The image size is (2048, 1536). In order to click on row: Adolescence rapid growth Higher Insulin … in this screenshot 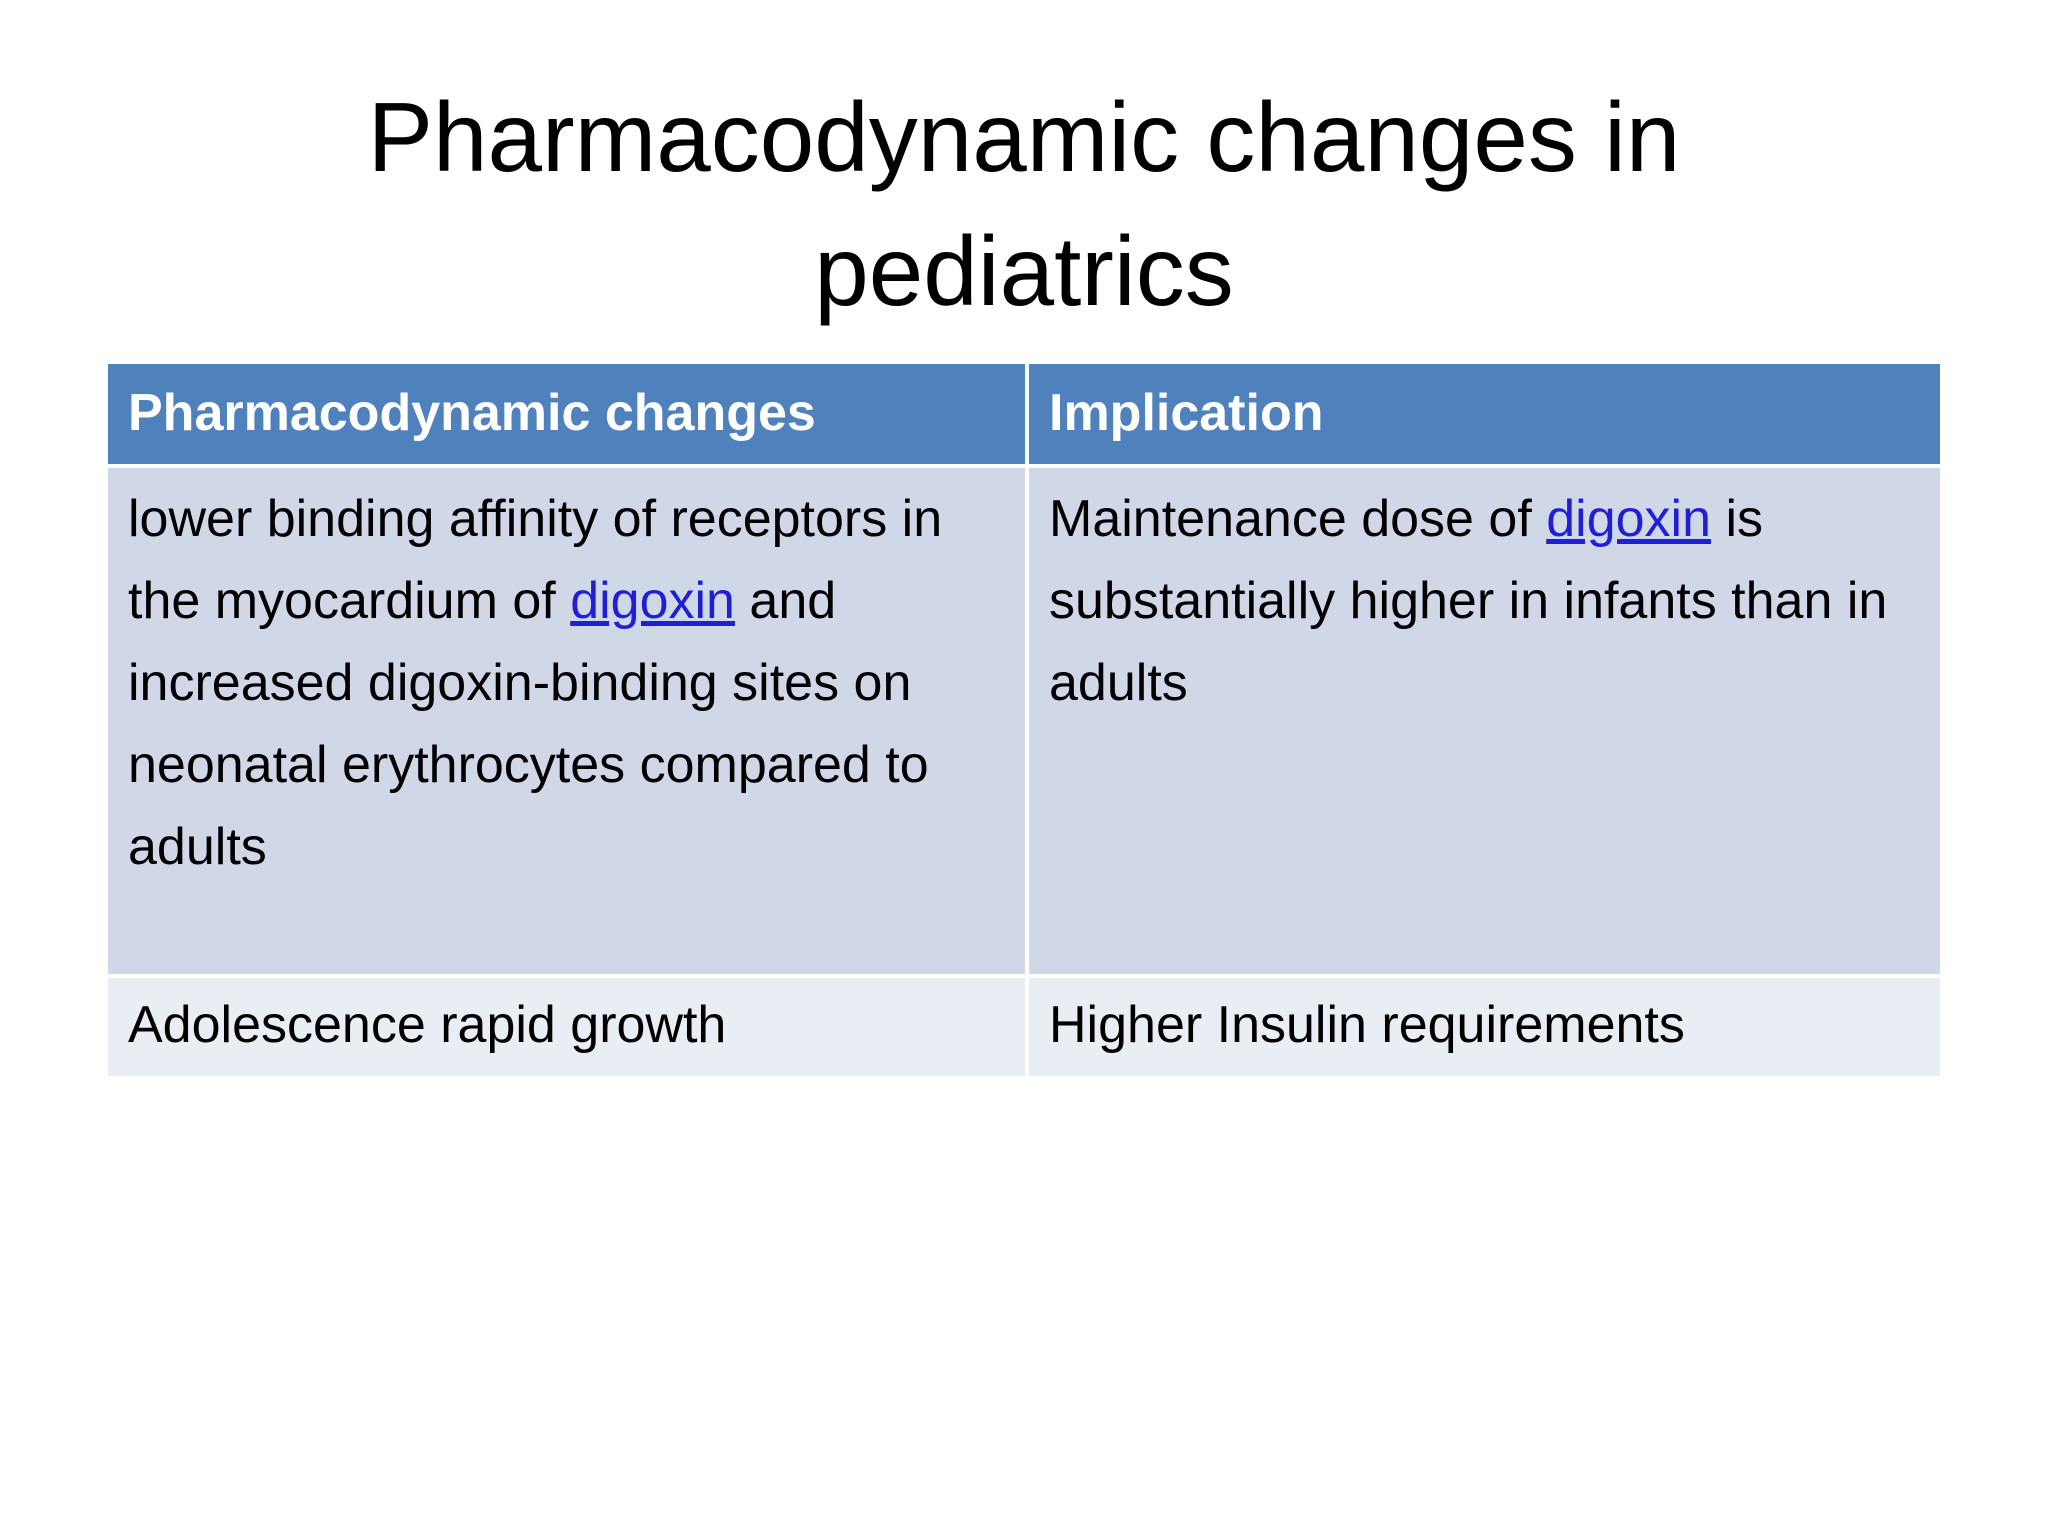, I will do `click(1024, 1027)`.